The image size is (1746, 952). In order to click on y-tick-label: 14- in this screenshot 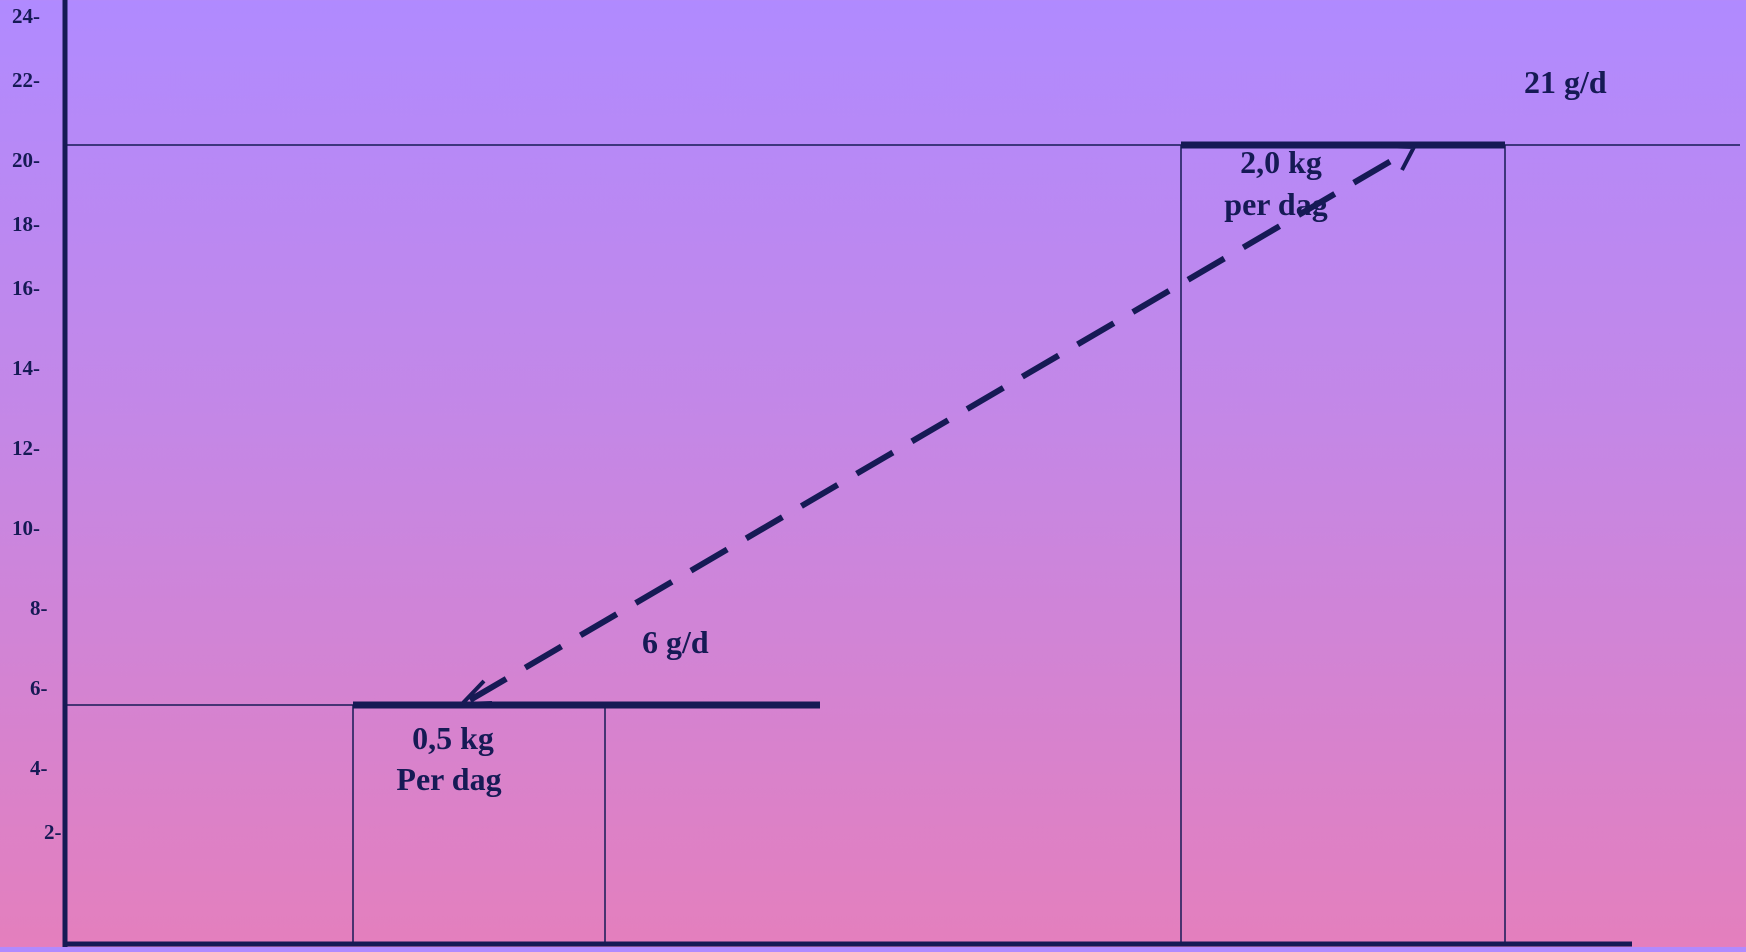, I will do `click(26, 368)`.